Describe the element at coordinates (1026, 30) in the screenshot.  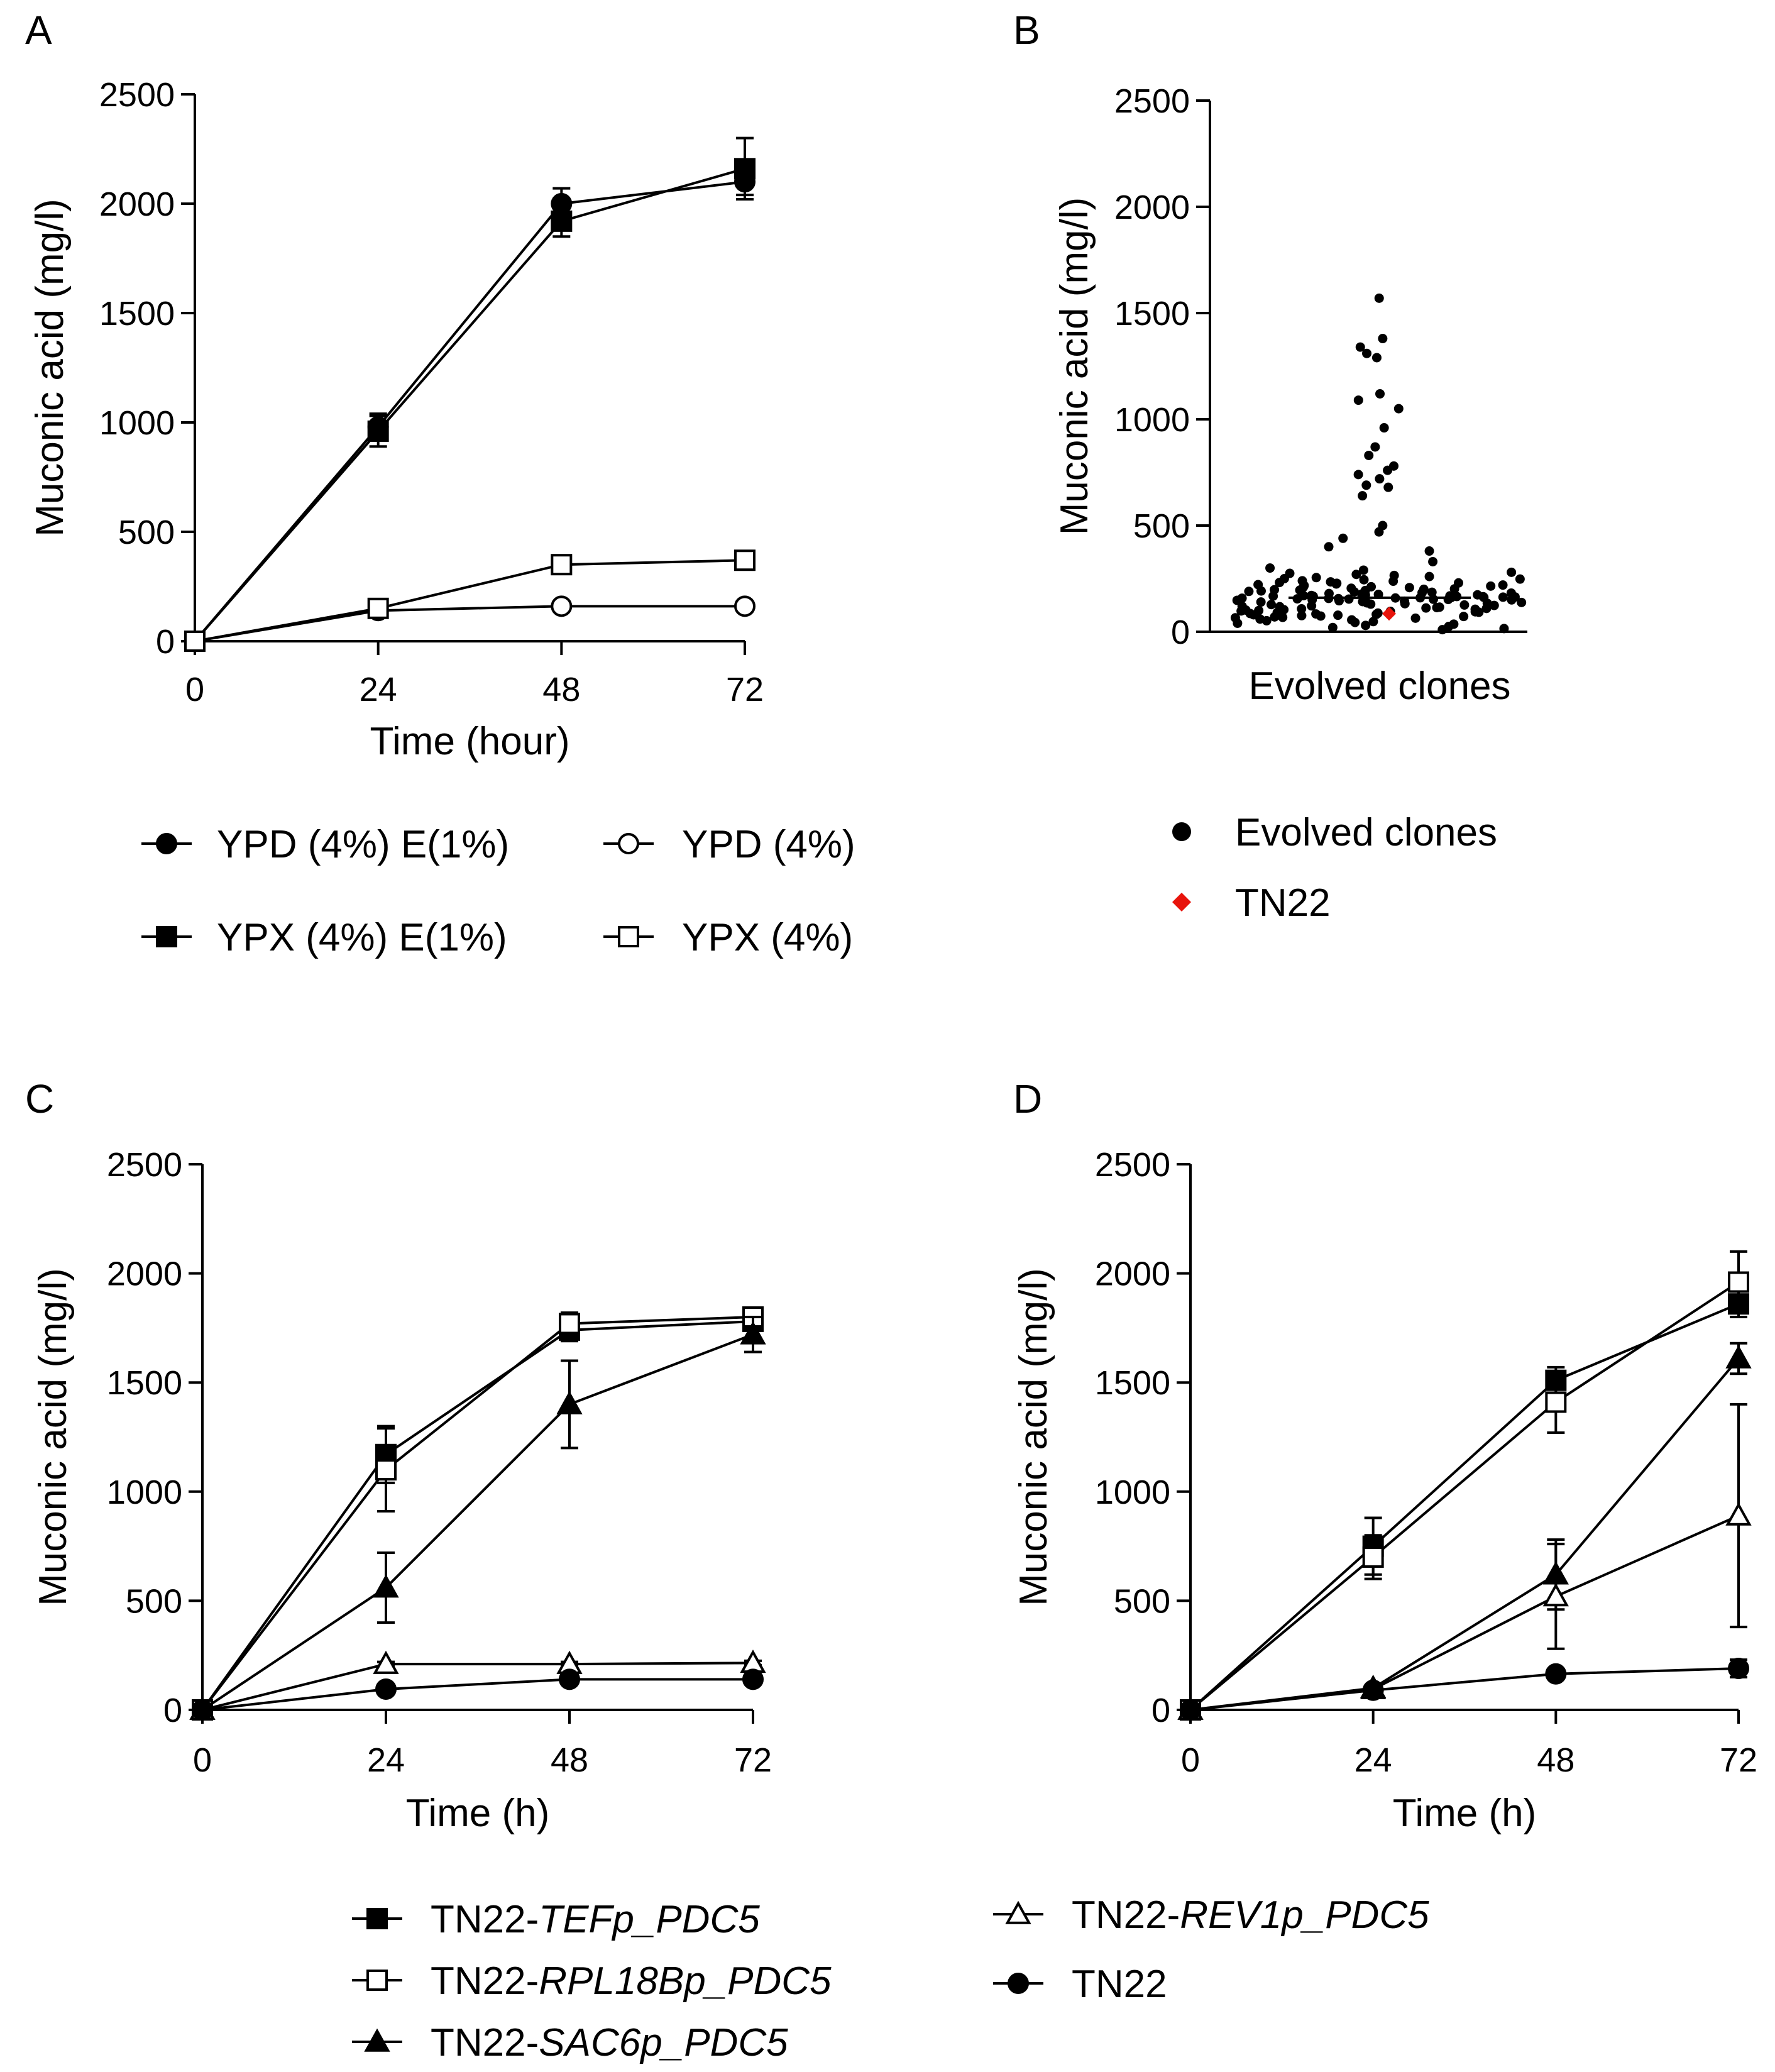
I see `panel-label: B` at that location.